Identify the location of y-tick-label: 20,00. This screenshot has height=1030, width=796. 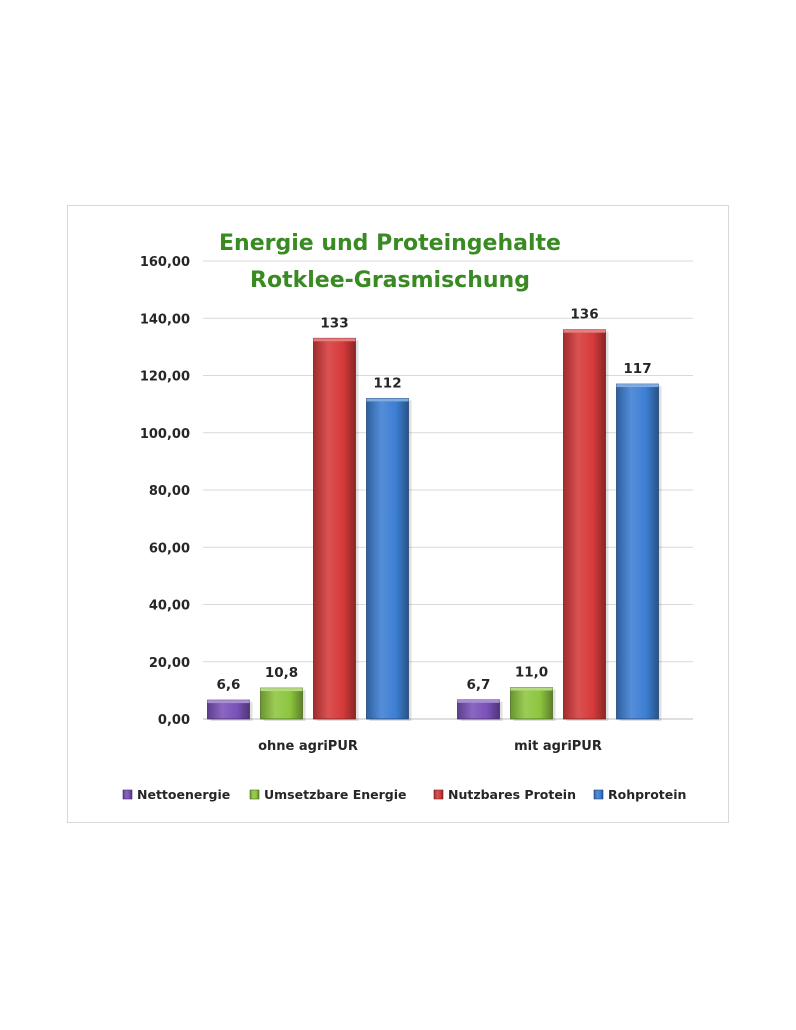
(169, 663).